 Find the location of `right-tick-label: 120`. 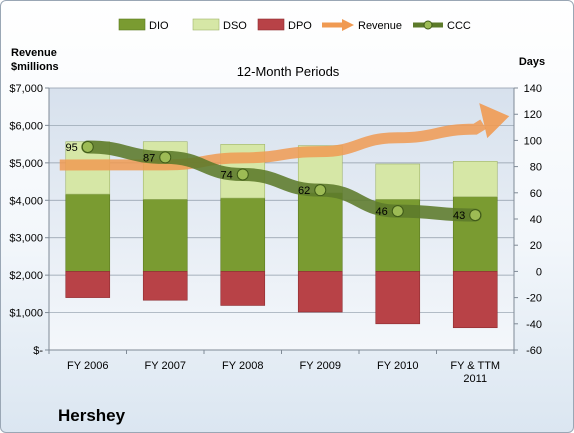

right-tick-label: 120 is located at coordinates (533, 115).